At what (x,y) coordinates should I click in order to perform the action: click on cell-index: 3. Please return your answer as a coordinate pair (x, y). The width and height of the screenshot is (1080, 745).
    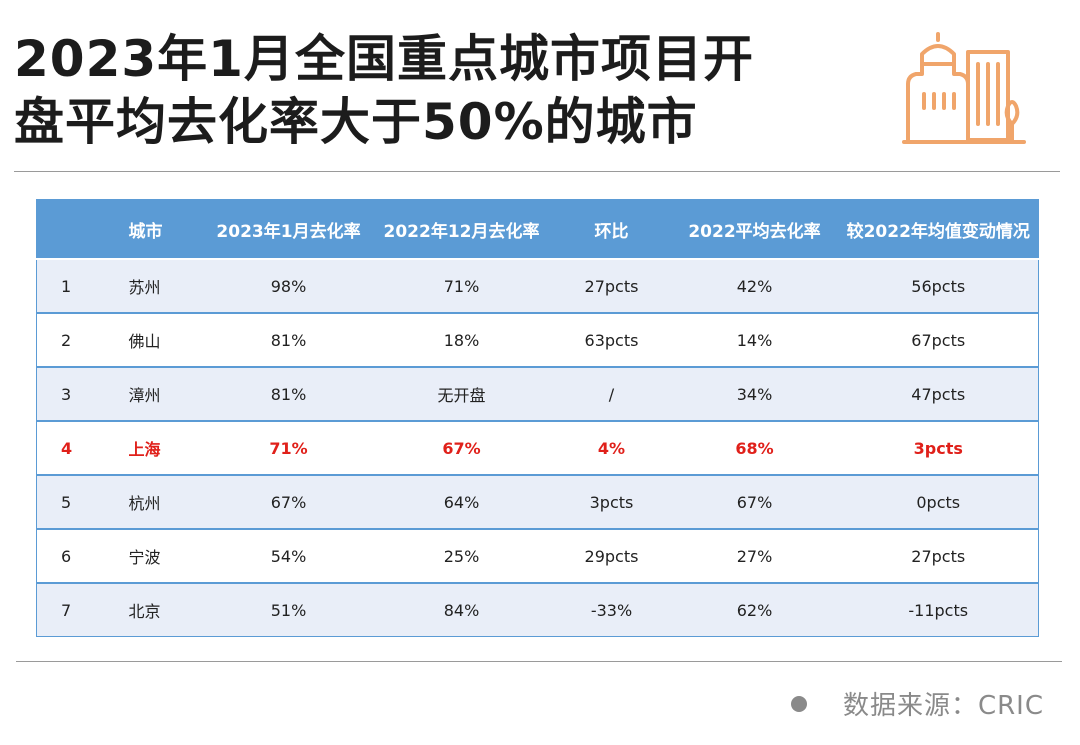
    Looking at the image, I should click on (74, 393).